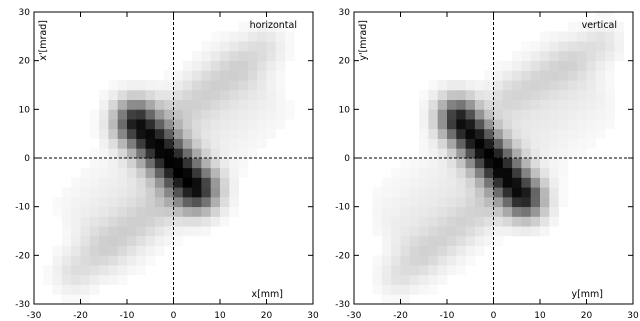  What do you see at coordinates (345, 62) in the screenshot?
I see `y-tick-label: 20` at bounding box center [345, 62].